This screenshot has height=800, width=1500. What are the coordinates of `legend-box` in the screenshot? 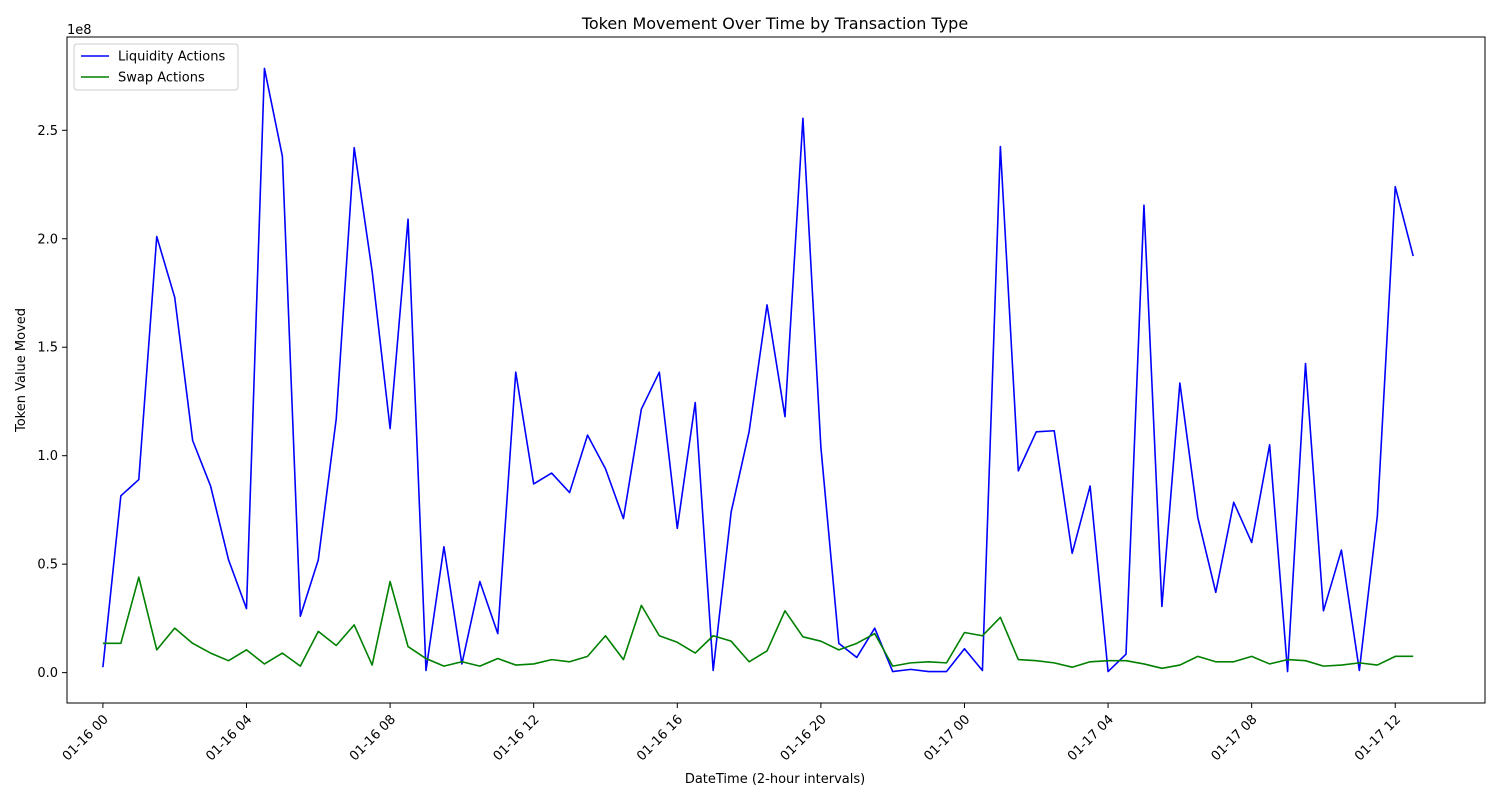 It's located at (156, 67).